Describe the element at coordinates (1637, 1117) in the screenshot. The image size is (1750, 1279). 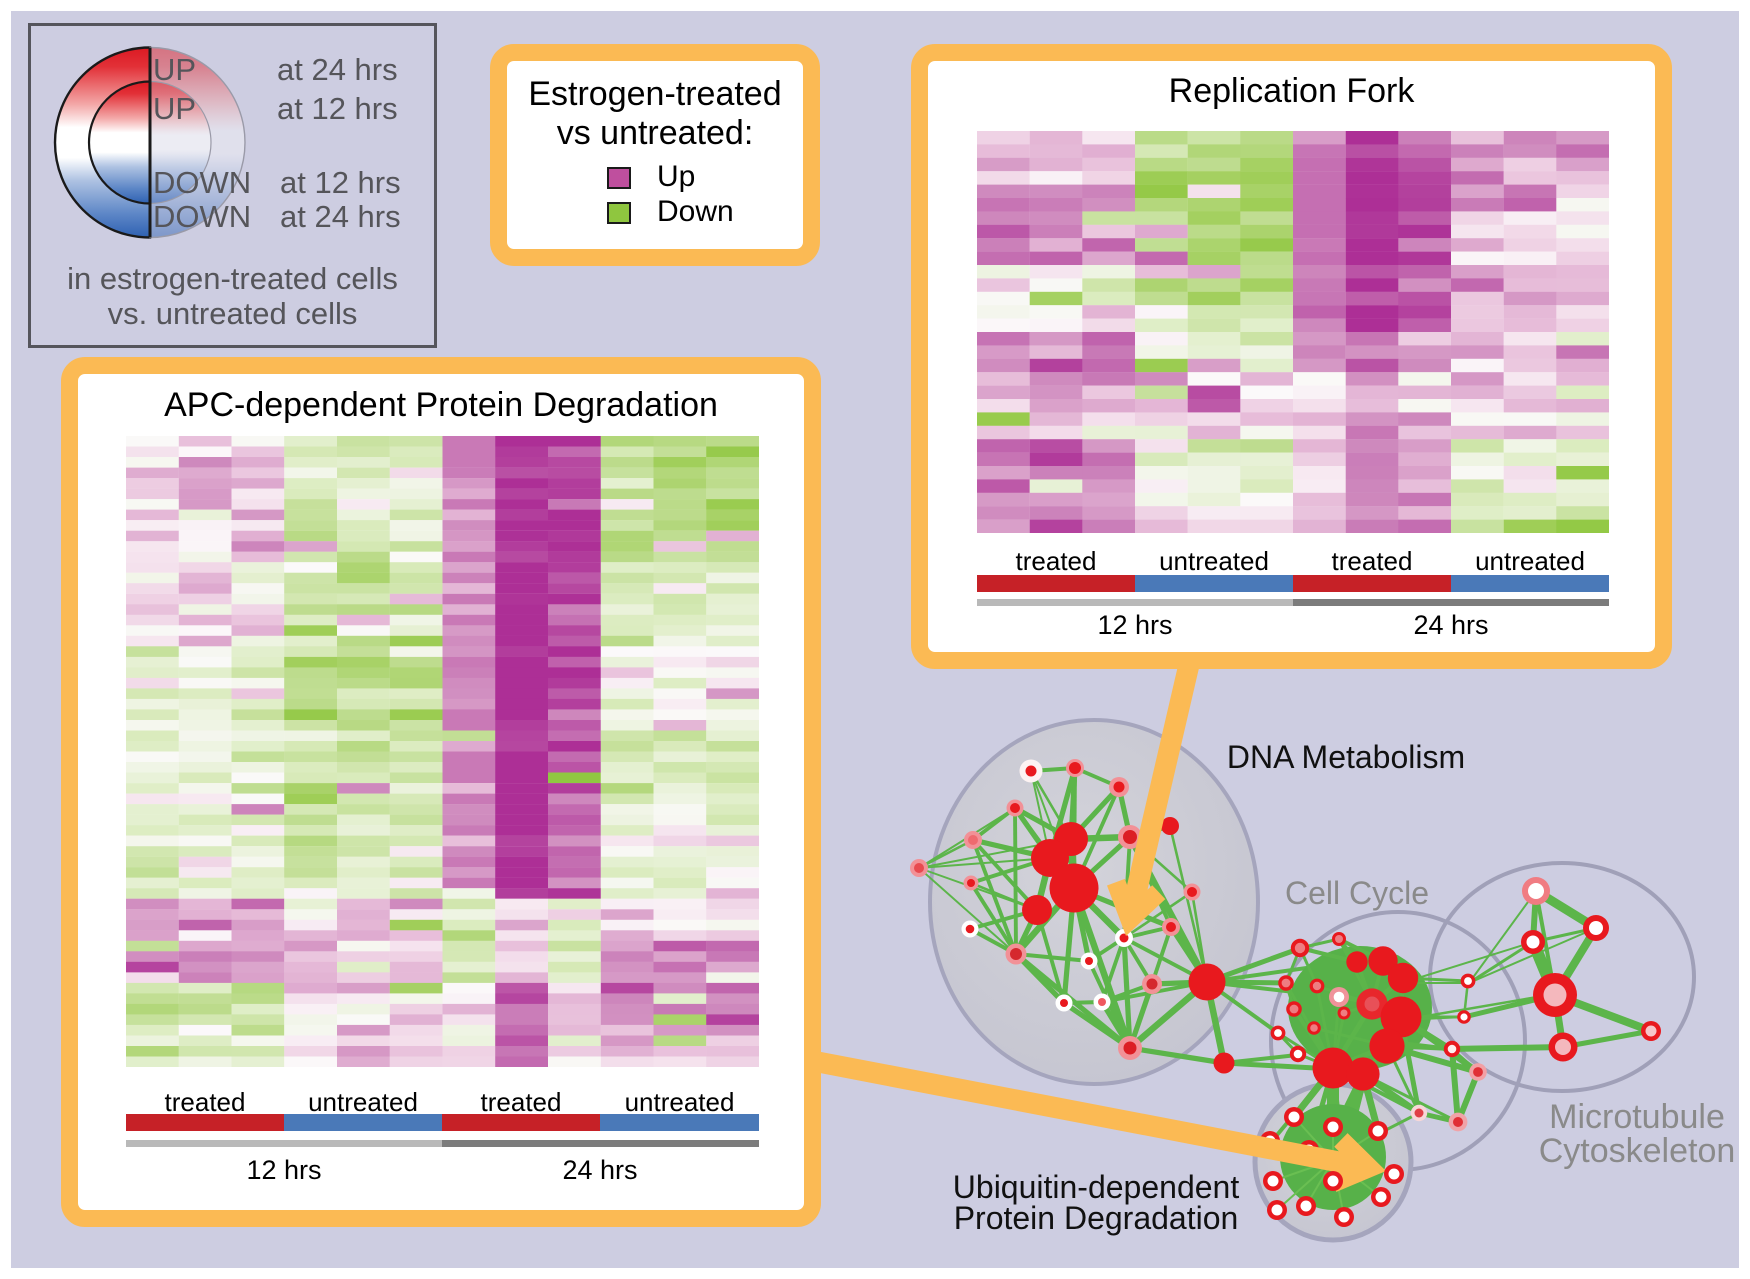
I see `svg-text: Microtubule` at that location.